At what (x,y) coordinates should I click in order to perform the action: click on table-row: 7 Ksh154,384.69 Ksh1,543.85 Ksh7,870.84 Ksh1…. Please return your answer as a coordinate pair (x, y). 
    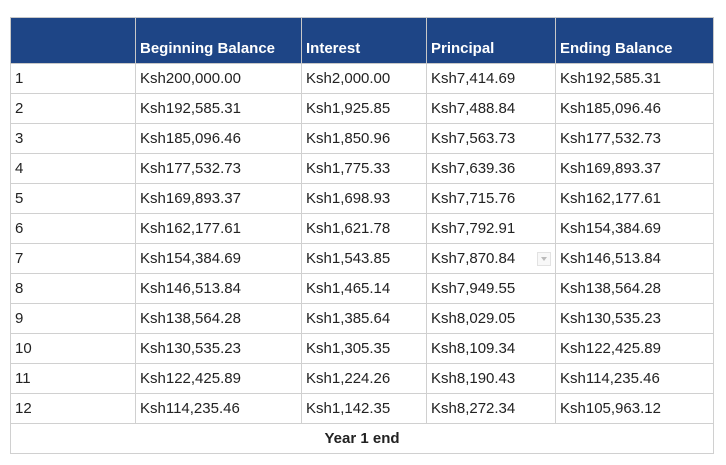
    Looking at the image, I should click on (362, 258).